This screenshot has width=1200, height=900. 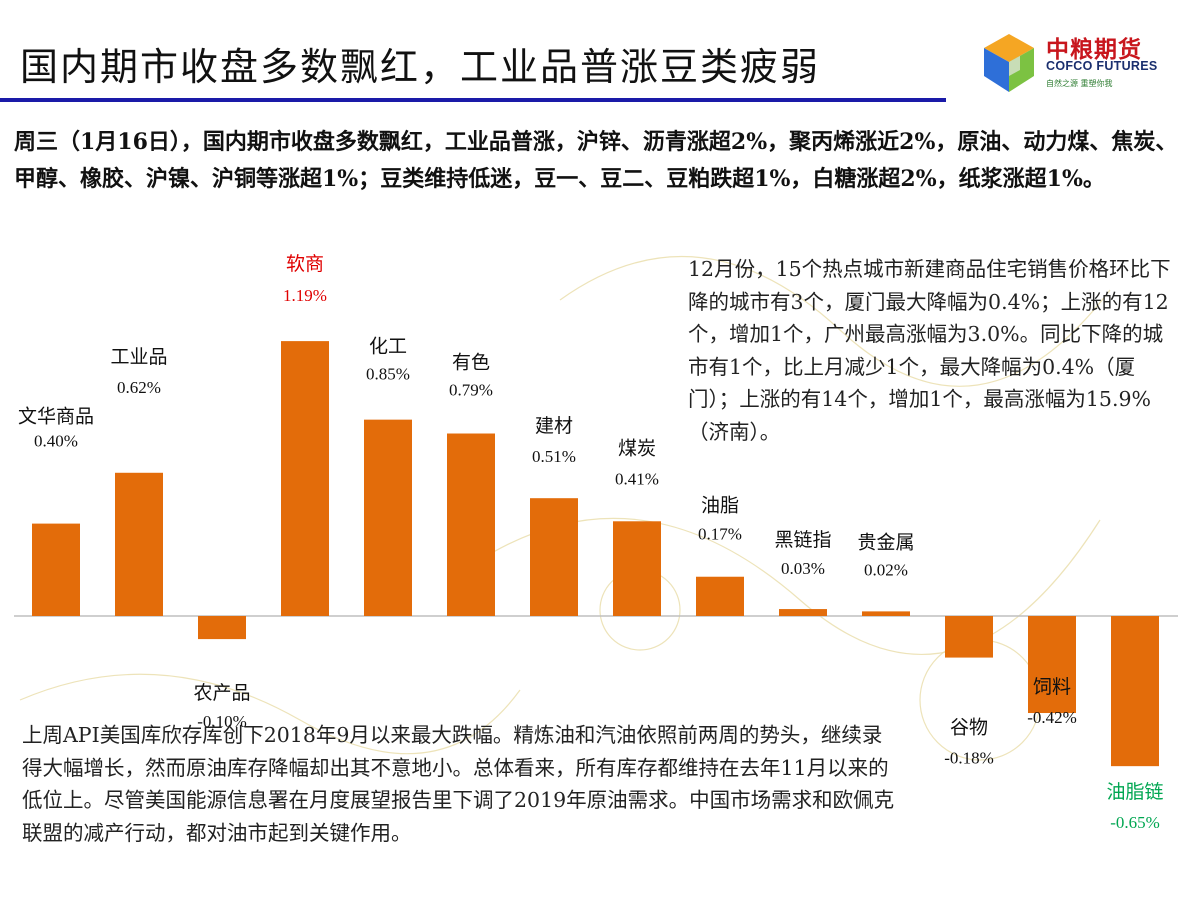 What do you see at coordinates (471, 390) in the screenshot?
I see `value-label-5: 0.79%` at bounding box center [471, 390].